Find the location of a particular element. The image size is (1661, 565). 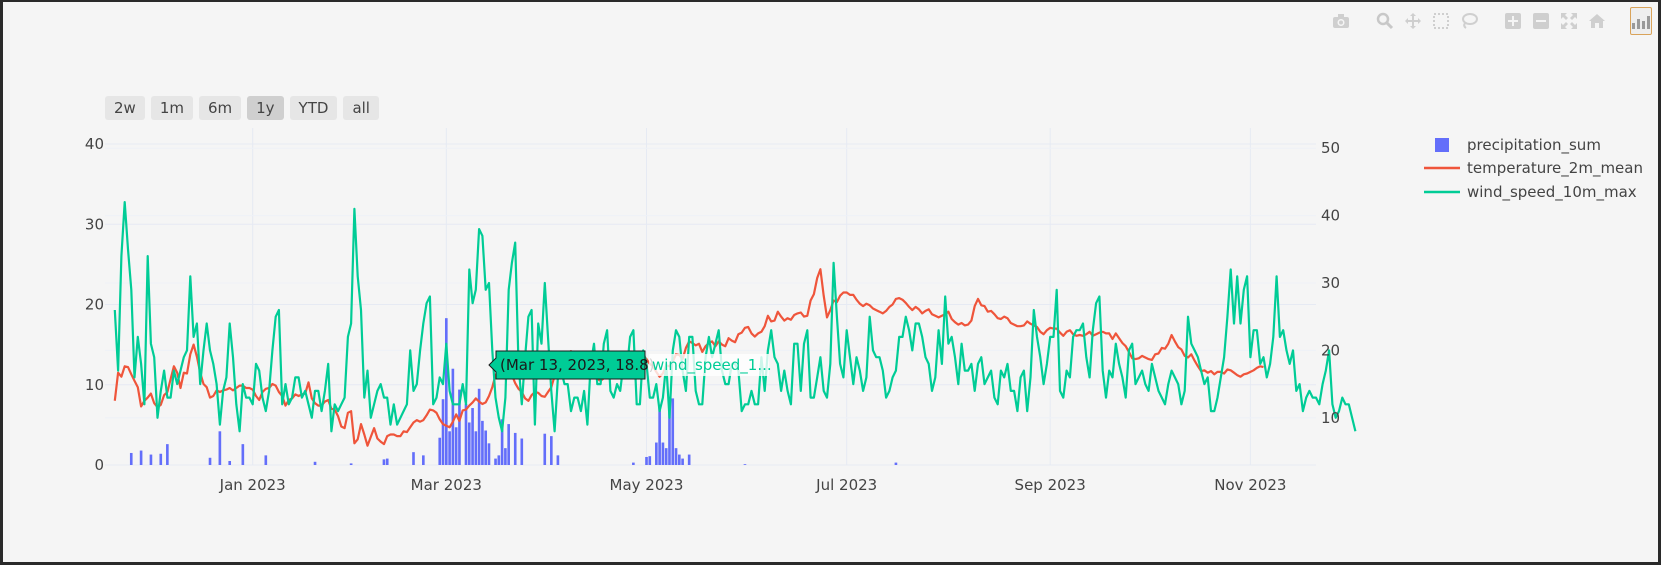

y-right-tick-label: 10 is located at coordinates (1330, 418).